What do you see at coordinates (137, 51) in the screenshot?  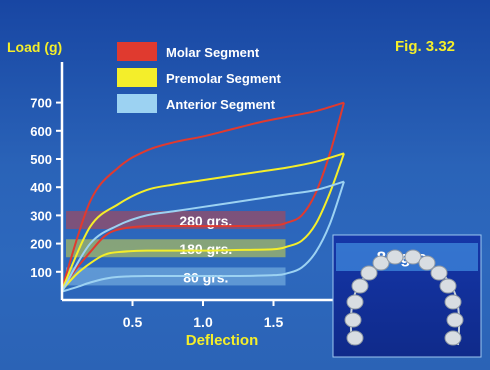 I see `legend-swatch-molar` at bounding box center [137, 51].